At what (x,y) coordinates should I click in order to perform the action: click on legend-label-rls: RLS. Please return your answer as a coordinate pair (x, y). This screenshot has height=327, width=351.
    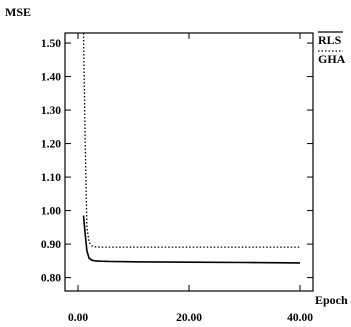
    Looking at the image, I should click on (330, 40).